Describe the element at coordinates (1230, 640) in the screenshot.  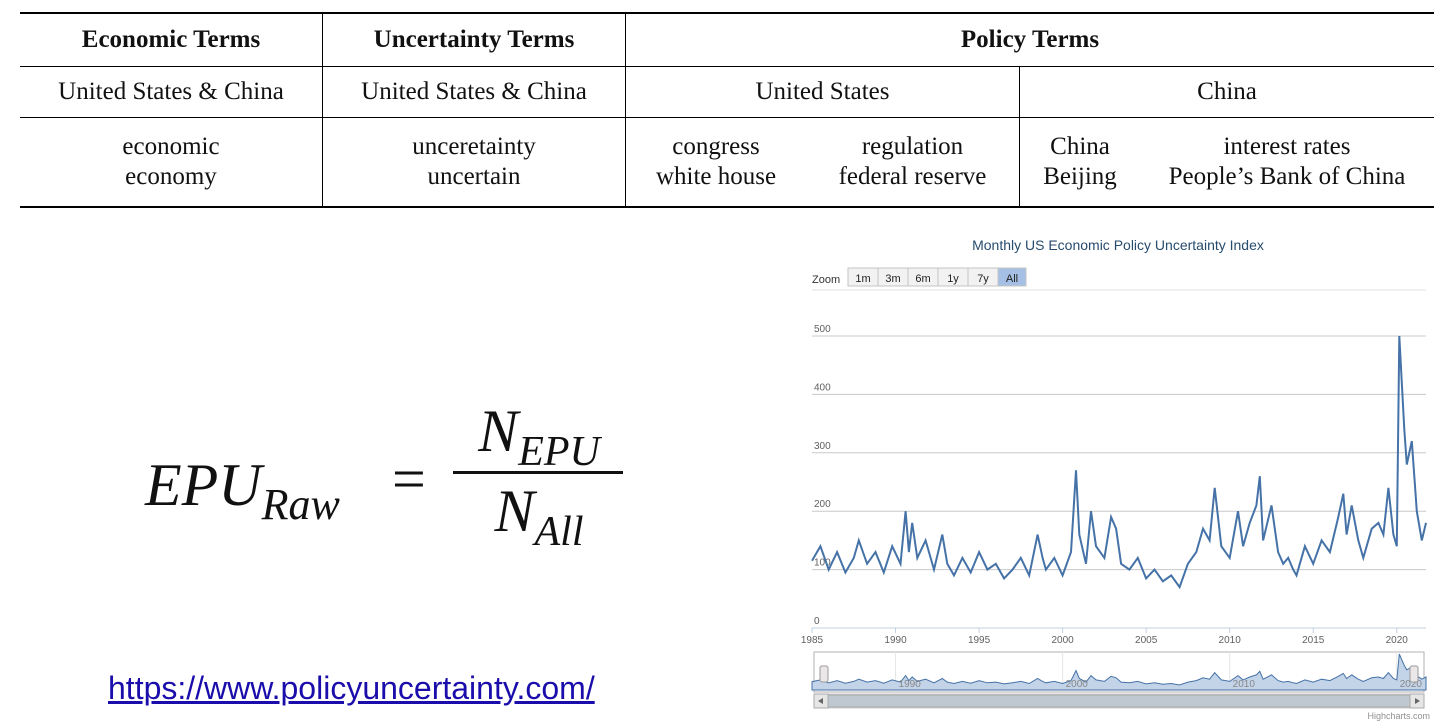
I see `x-tick-label: 2010` at that location.